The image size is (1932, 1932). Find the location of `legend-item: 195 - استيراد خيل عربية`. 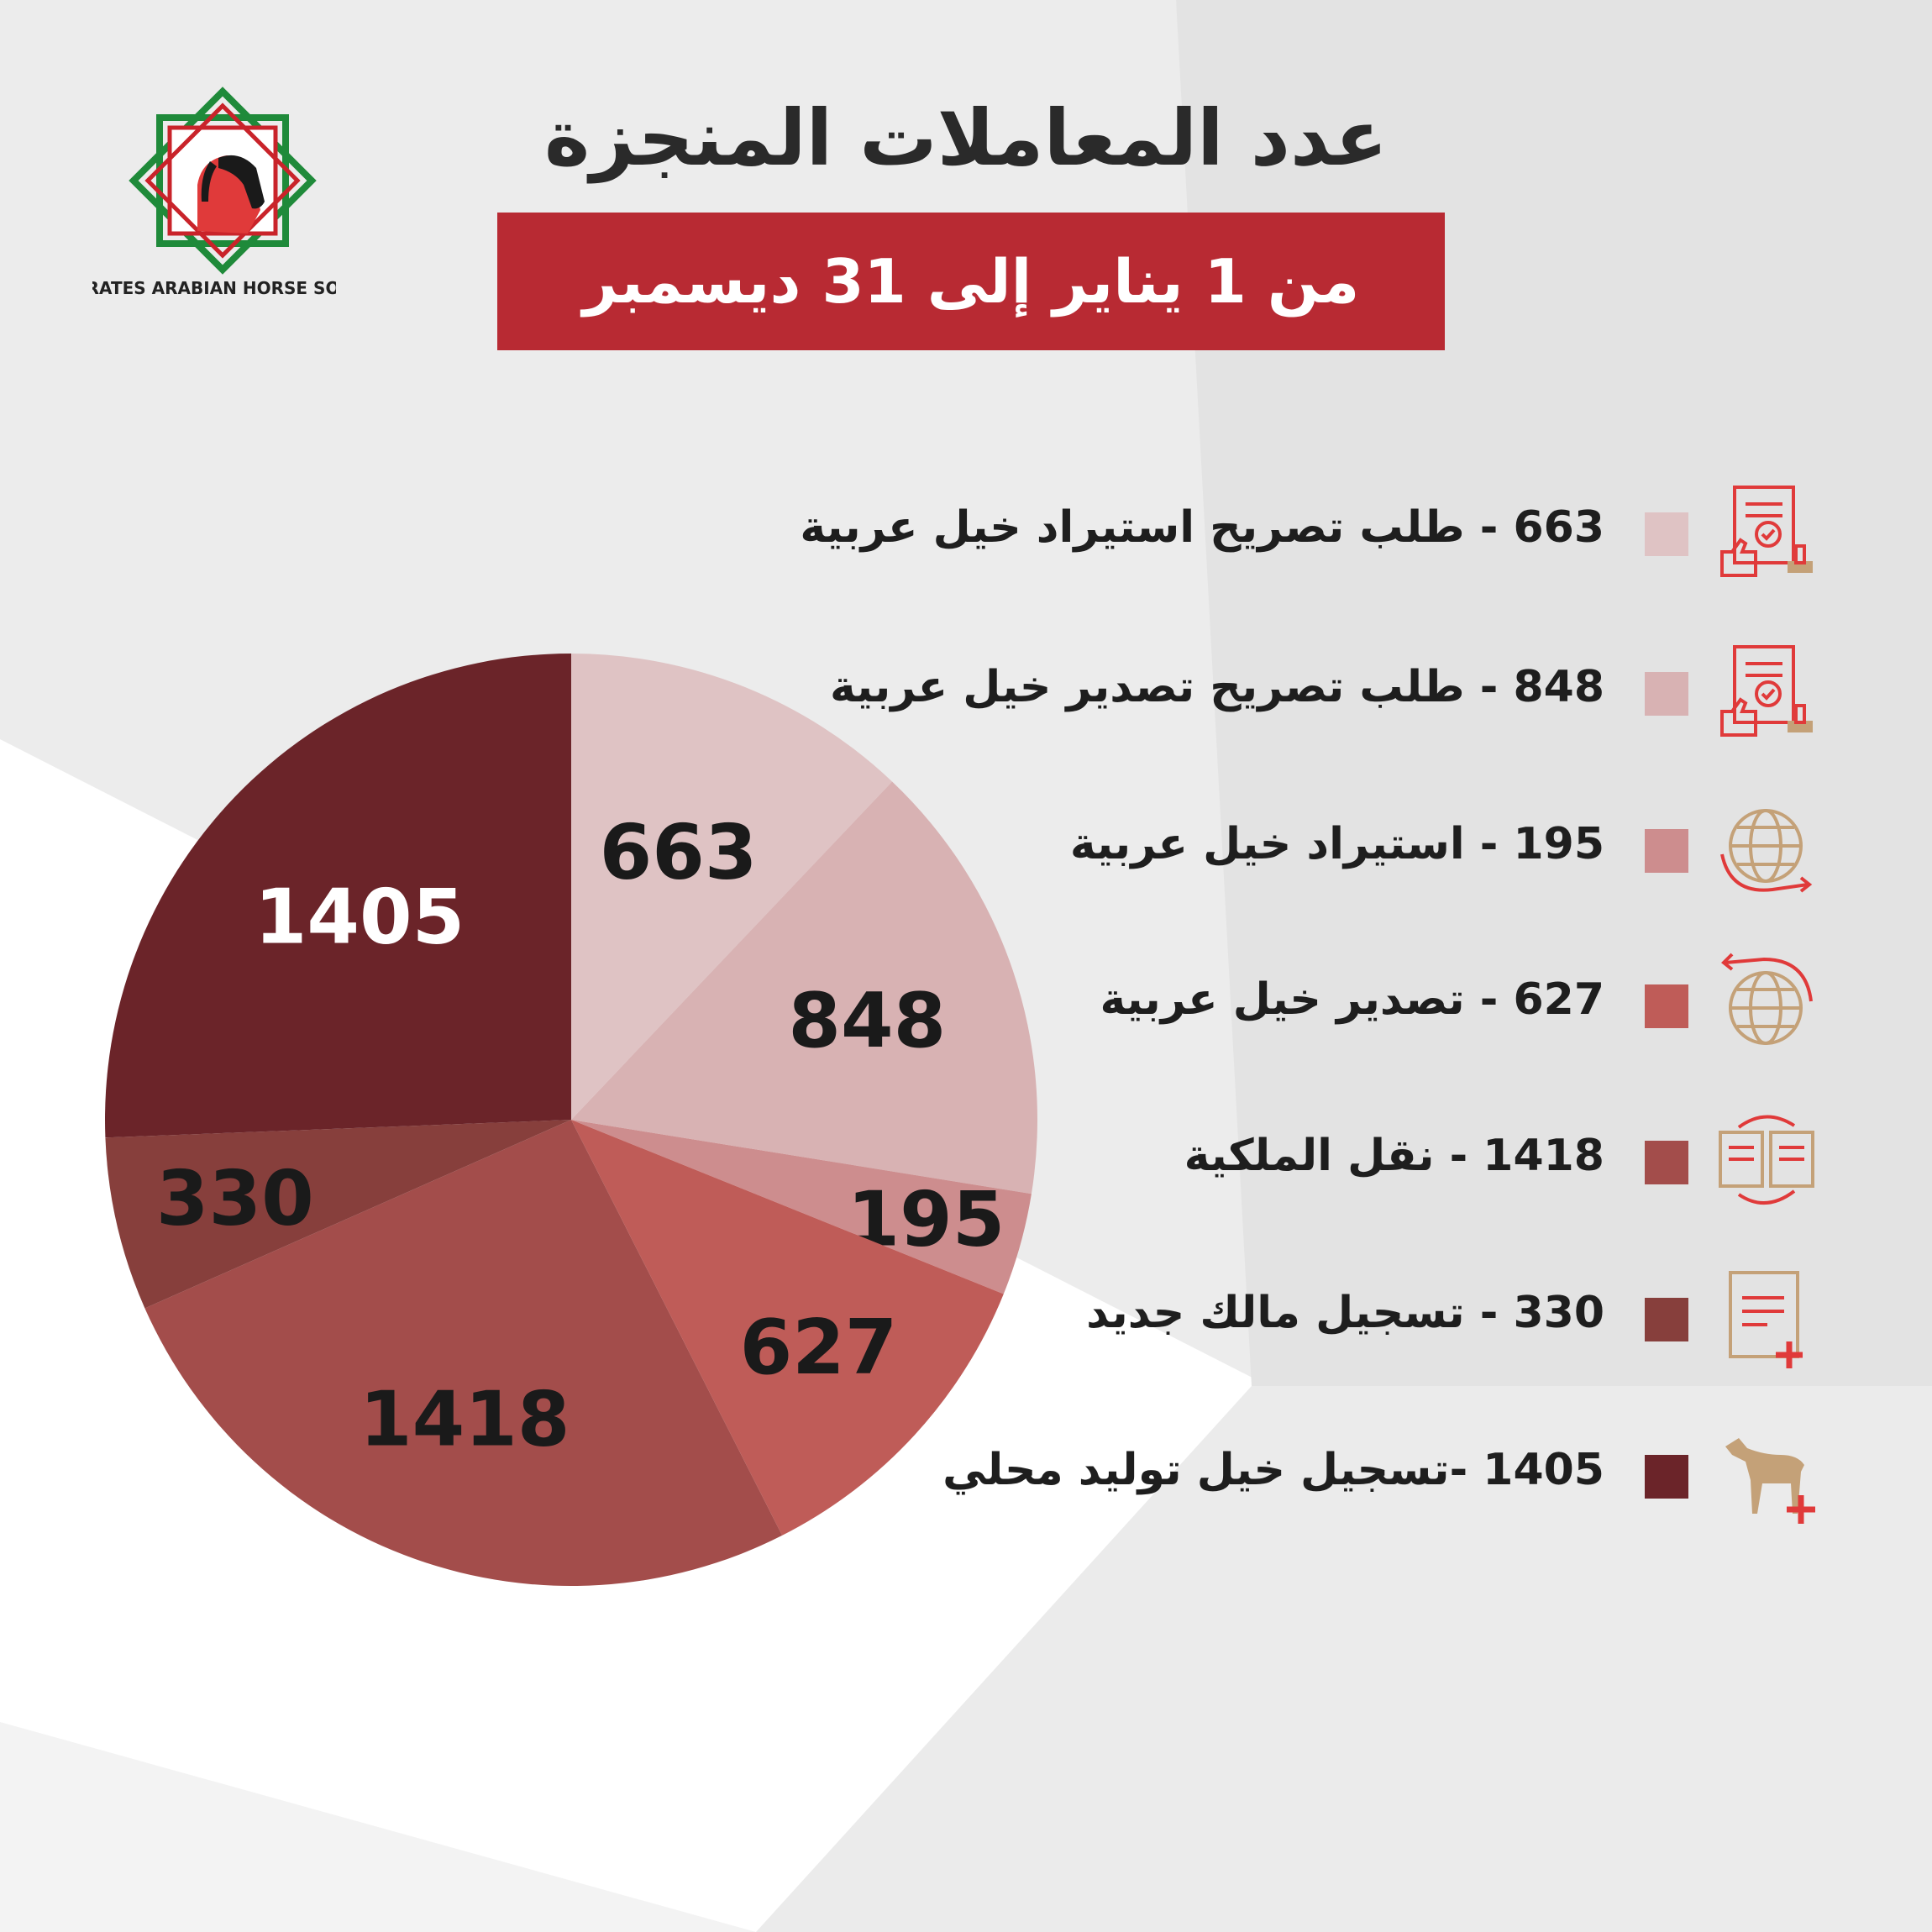

legend-item: 195 - استيراد خيل عربية is located at coordinates (1365, 850).